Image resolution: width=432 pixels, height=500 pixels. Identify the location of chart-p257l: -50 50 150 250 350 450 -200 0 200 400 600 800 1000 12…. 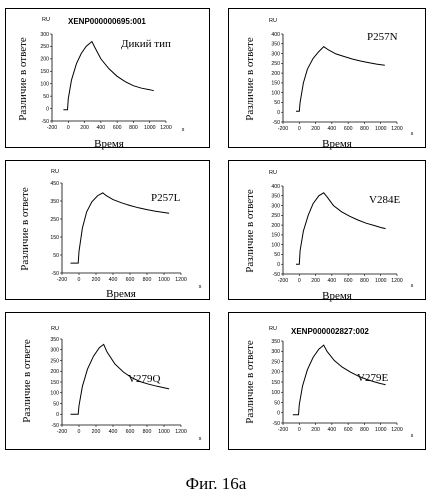
(110, 234).